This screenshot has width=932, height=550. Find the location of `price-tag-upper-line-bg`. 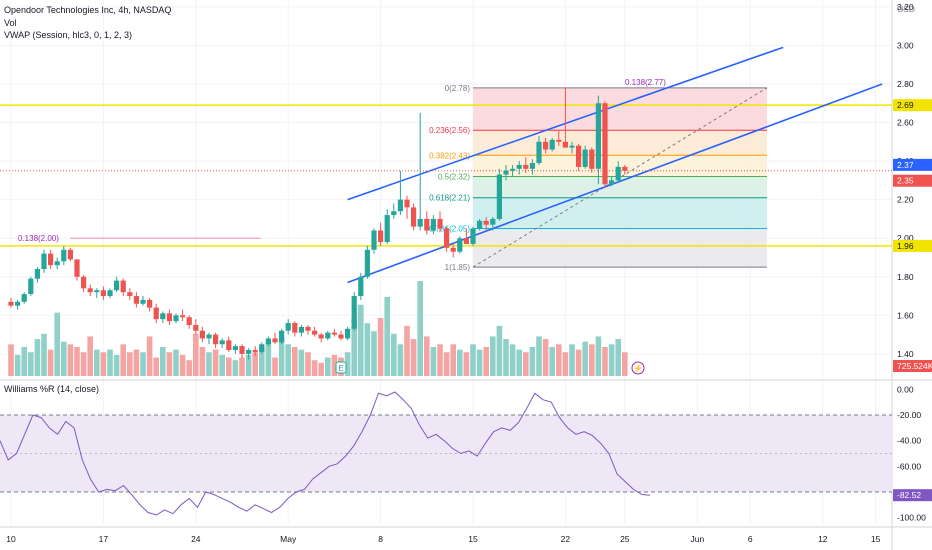

price-tag-upper-line-bg is located at coordinates (912, 105).